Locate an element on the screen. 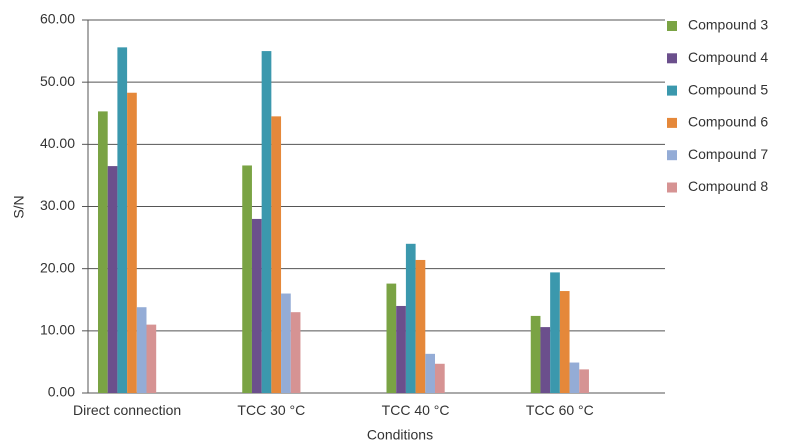  y-tick-label: 40.00 is located at coordinates (57, 143).